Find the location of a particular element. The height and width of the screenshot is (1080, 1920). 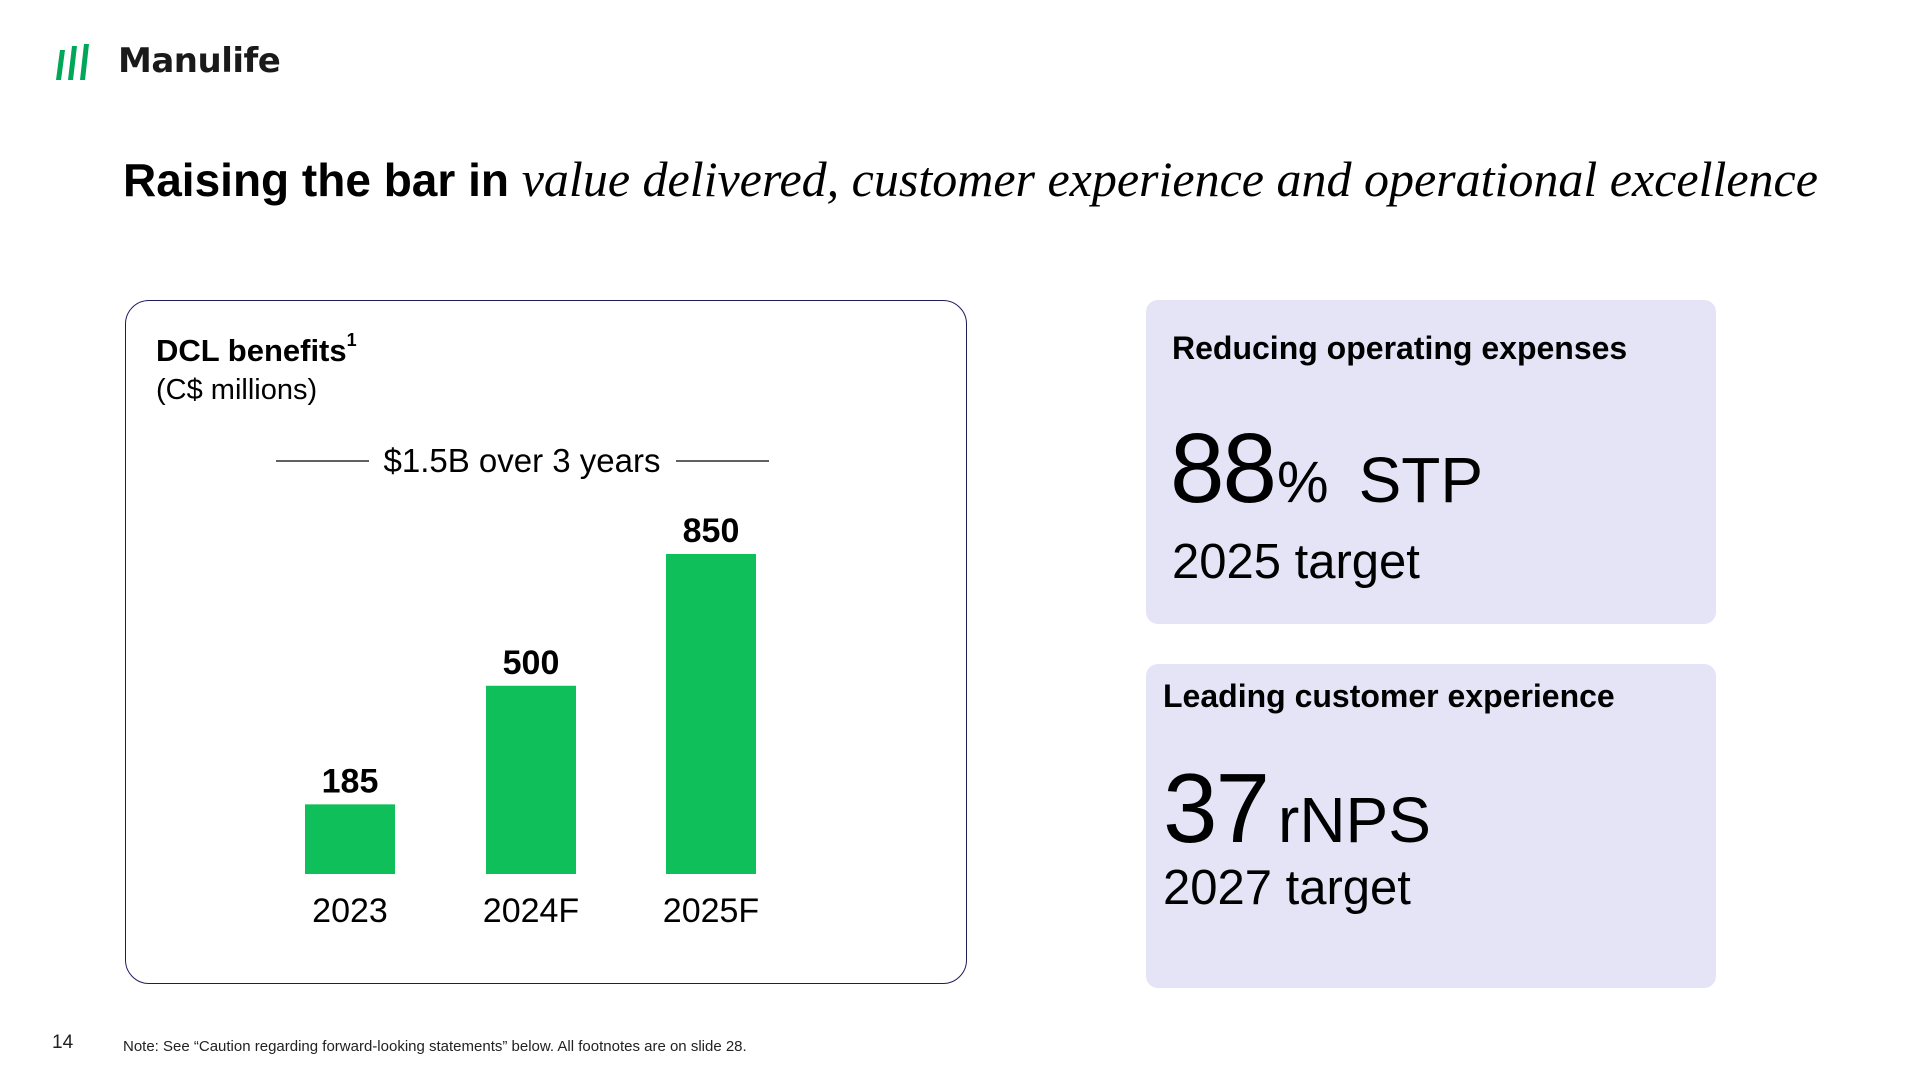

chart-title-text: DCL benefits is located at coordinates (251, 350).